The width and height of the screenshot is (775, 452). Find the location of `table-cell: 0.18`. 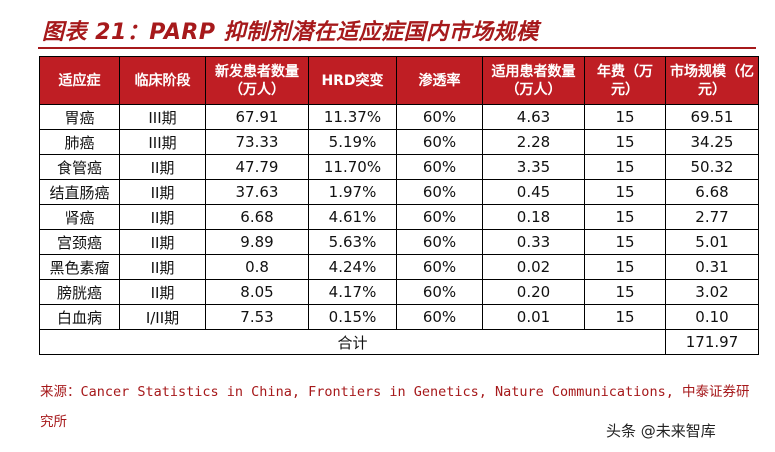

table-cell: 0.18 is located at coordinates (533, 217).